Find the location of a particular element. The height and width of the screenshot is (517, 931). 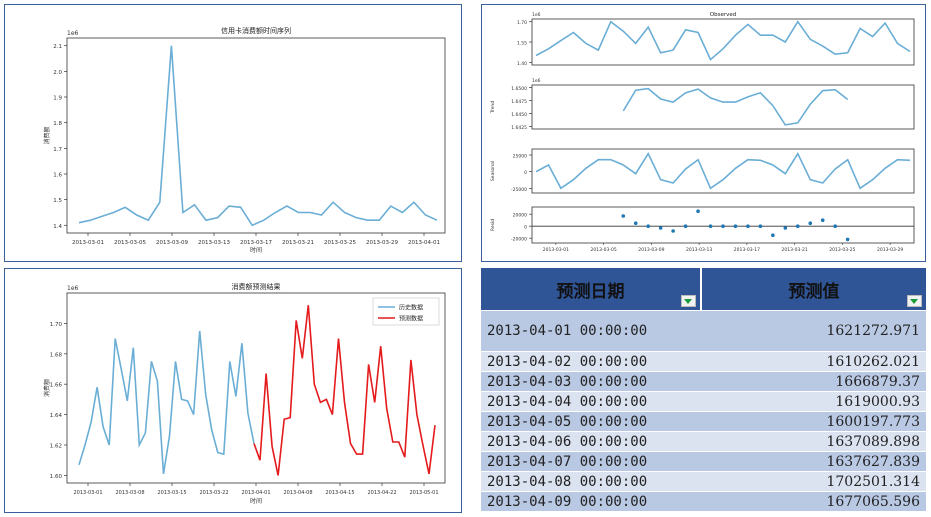

y-tick-label: 1.6475 is located at coordinates (519, 102).